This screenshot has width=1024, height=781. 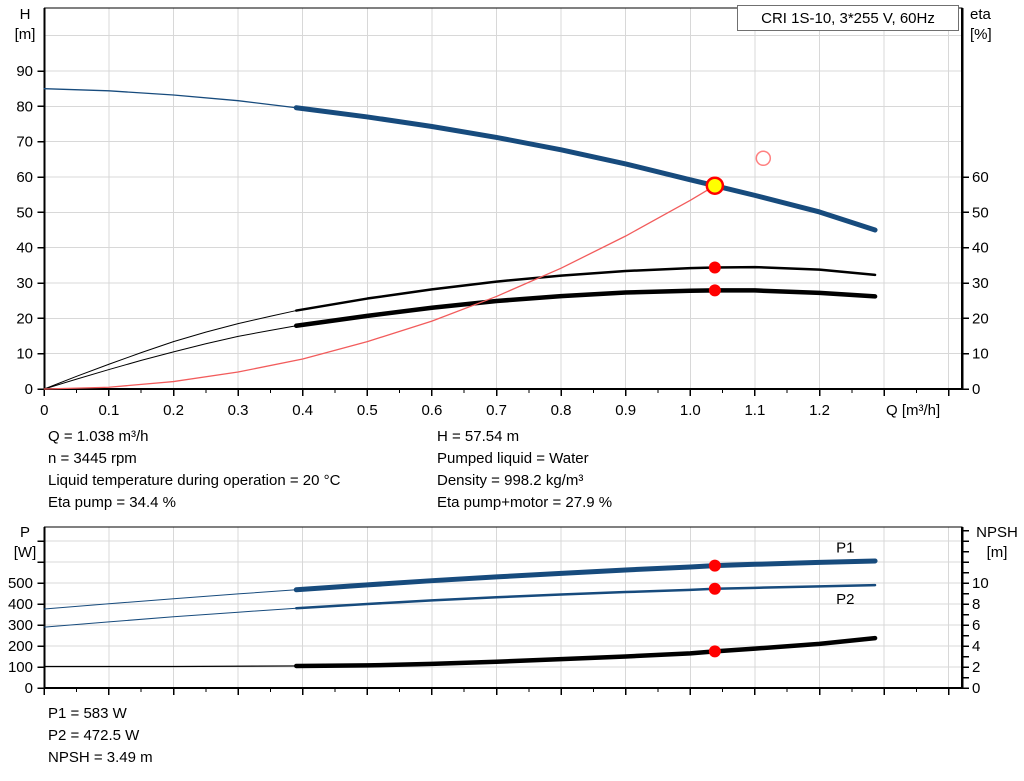 What do you see at coordinates (112, 502) in the screenshot?
I see `info-line-eta-pump: Eta pump = 34.4 %` at bounding box center [112, 502].